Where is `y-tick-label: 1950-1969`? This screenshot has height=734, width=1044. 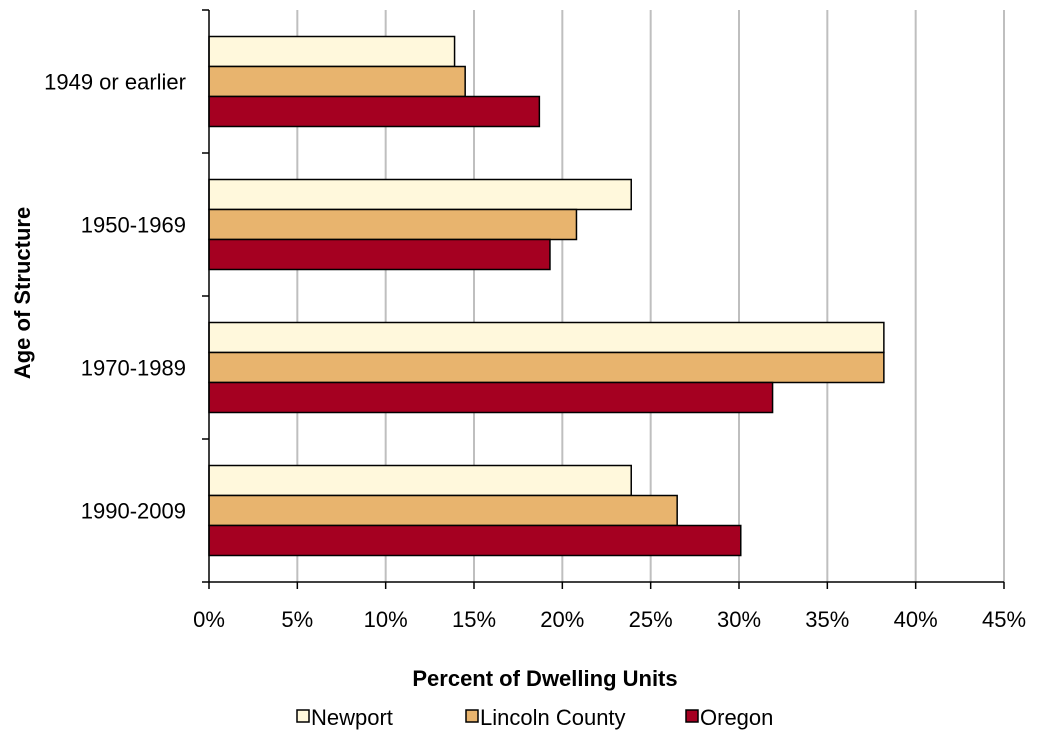
y-tick-label: 1950-1969 is located at coordinates (133, 225).